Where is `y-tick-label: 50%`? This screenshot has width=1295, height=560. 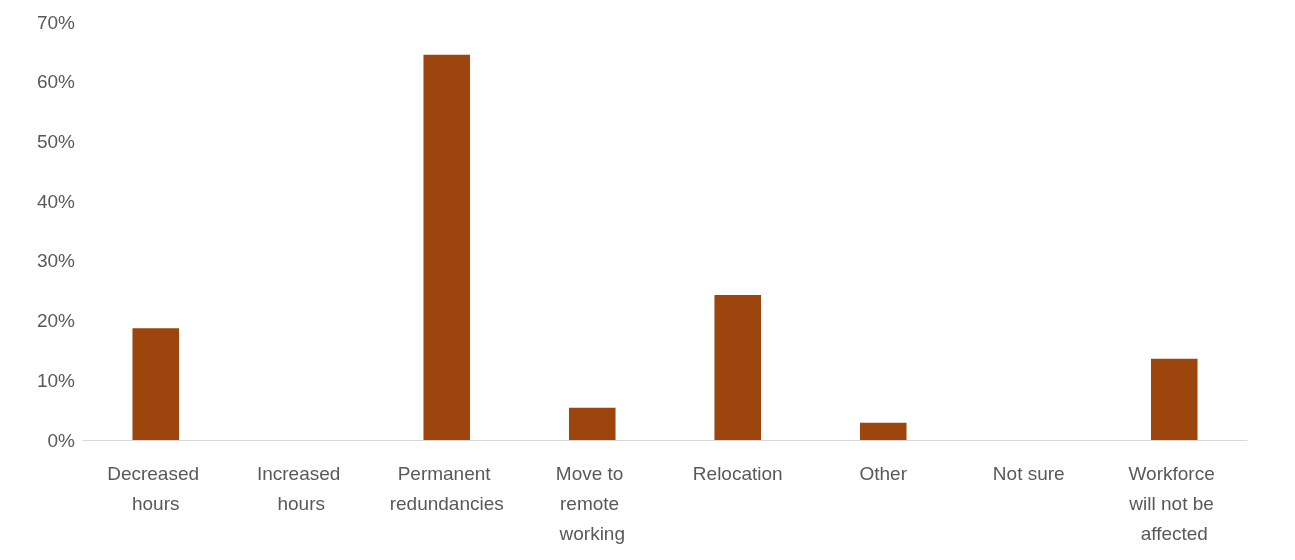
y-tick-label: 50% is located at coordinates (56, 141).